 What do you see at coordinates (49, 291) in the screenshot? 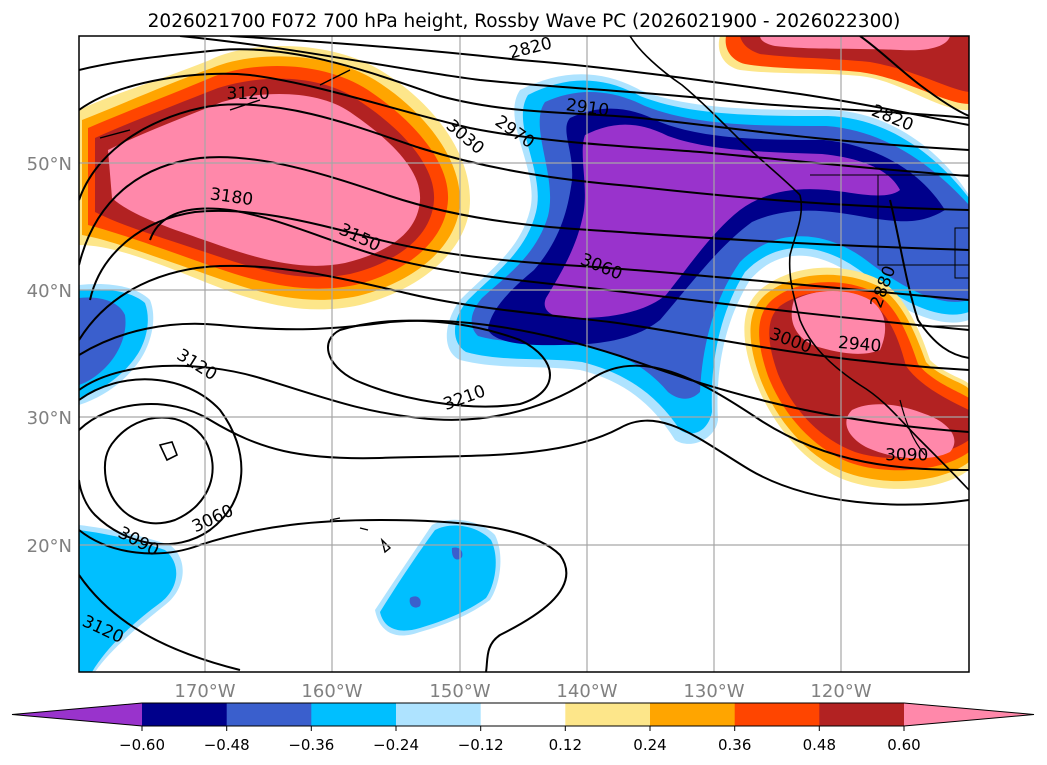
I see `lat-label-40n: 40°N` at bounding box center [49, 291].